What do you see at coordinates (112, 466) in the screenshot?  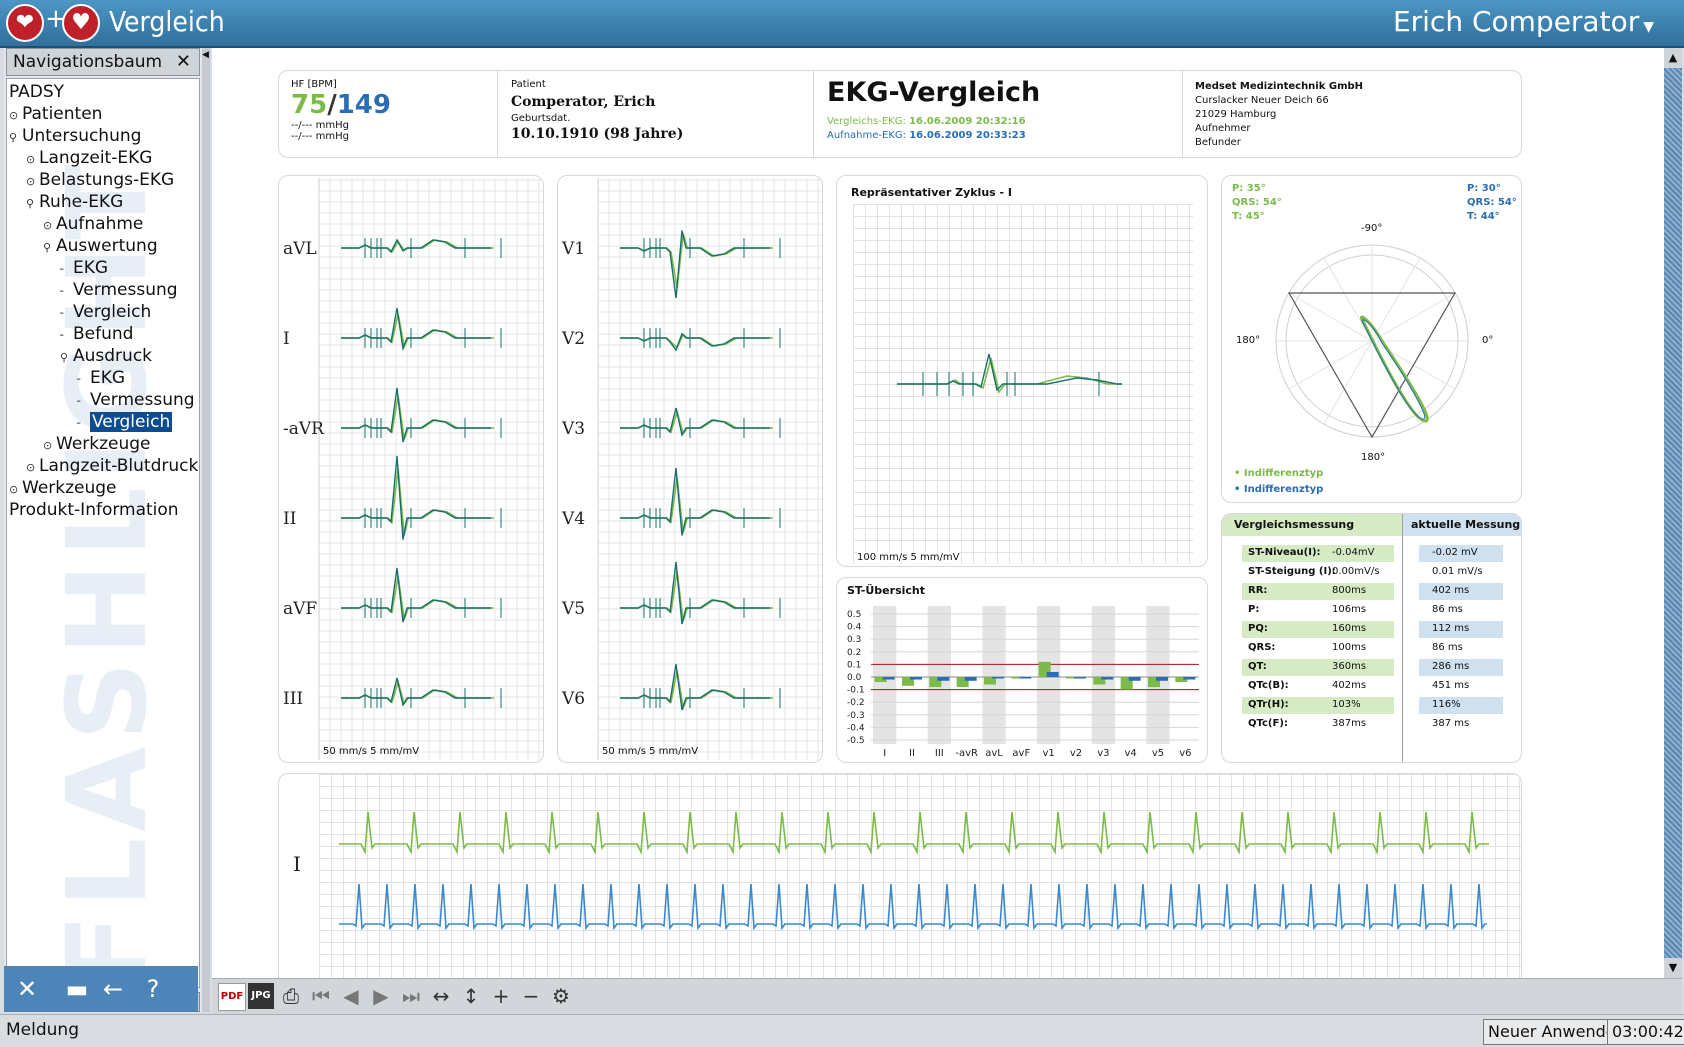 I see `tree-item: ⊙ Langzeit-Blutdruck` at bounding box center [112, 466].